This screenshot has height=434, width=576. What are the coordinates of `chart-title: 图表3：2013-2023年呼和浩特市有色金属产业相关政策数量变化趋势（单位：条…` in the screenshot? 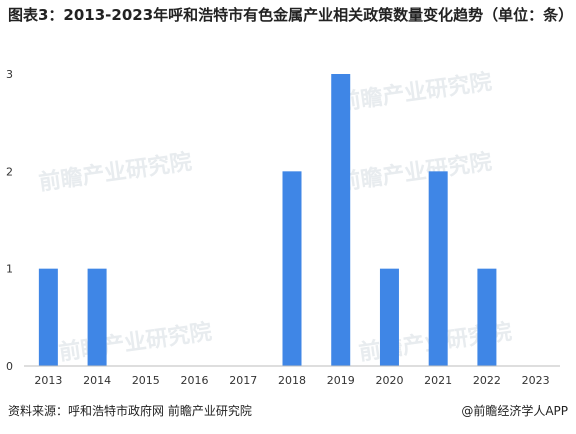 It's located at (291, 15).